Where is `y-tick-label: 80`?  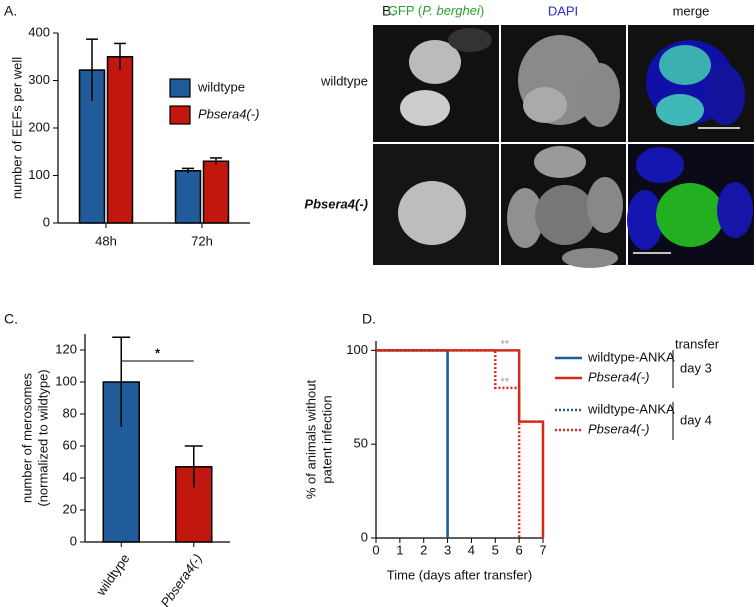
y-tick-label: 80 is located at coordinates (70, 412).